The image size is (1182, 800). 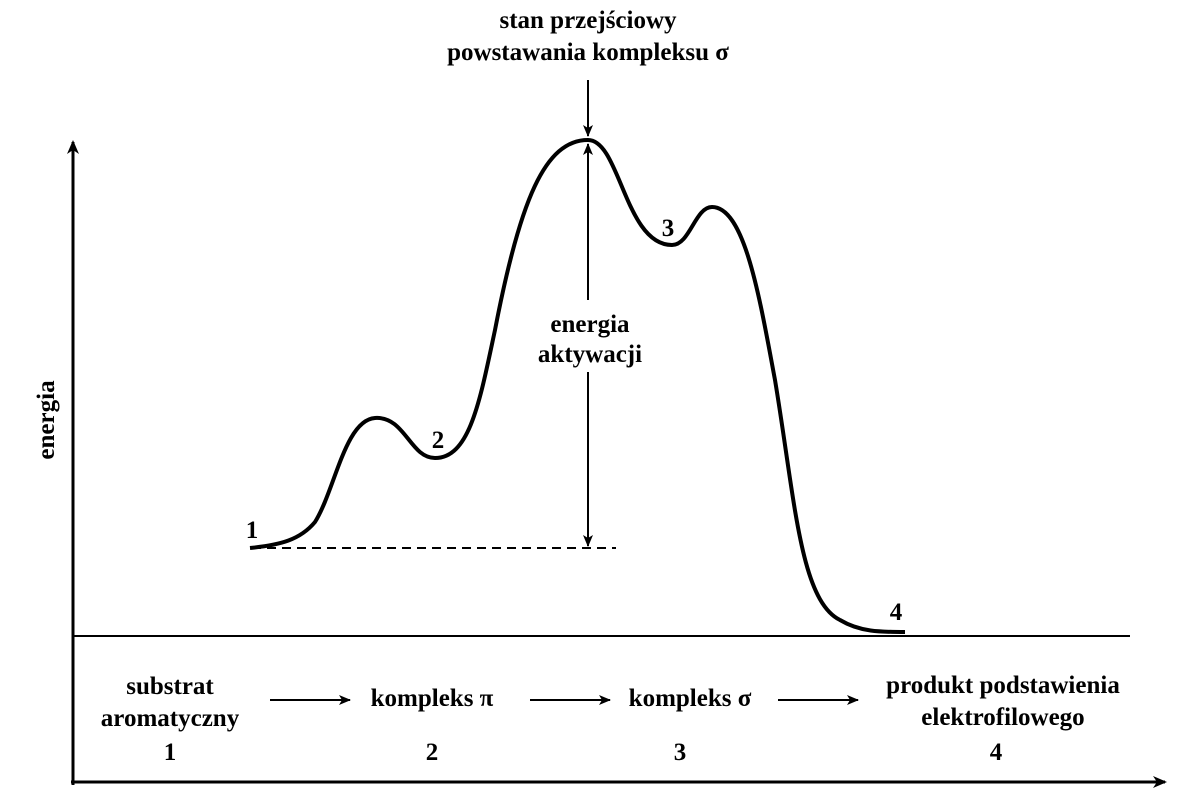 What do you see at coordinates (590, 324) in the screenshot?
I see `activation-label-line1: energia` at bounding box center [590, 324].